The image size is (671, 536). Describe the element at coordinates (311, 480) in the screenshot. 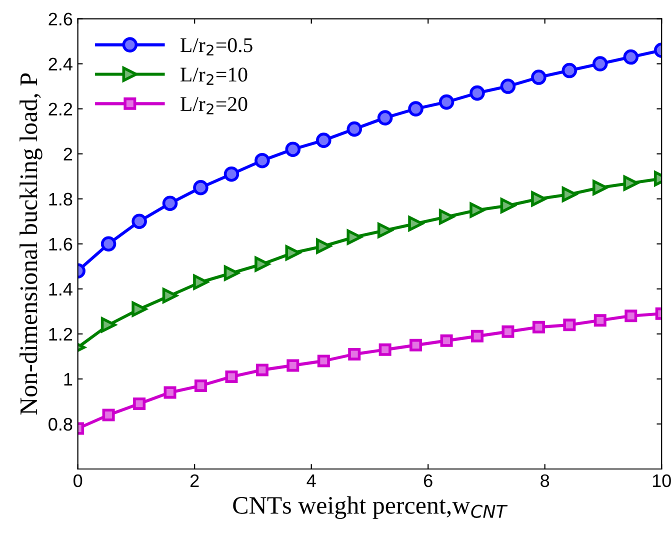

I see `x-tick-label: 4` at that location.